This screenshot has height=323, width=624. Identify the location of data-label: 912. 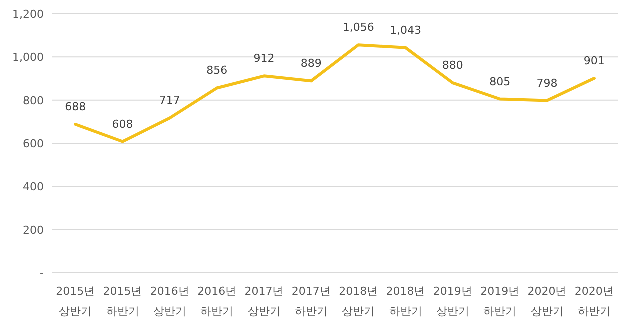
(264, 59).